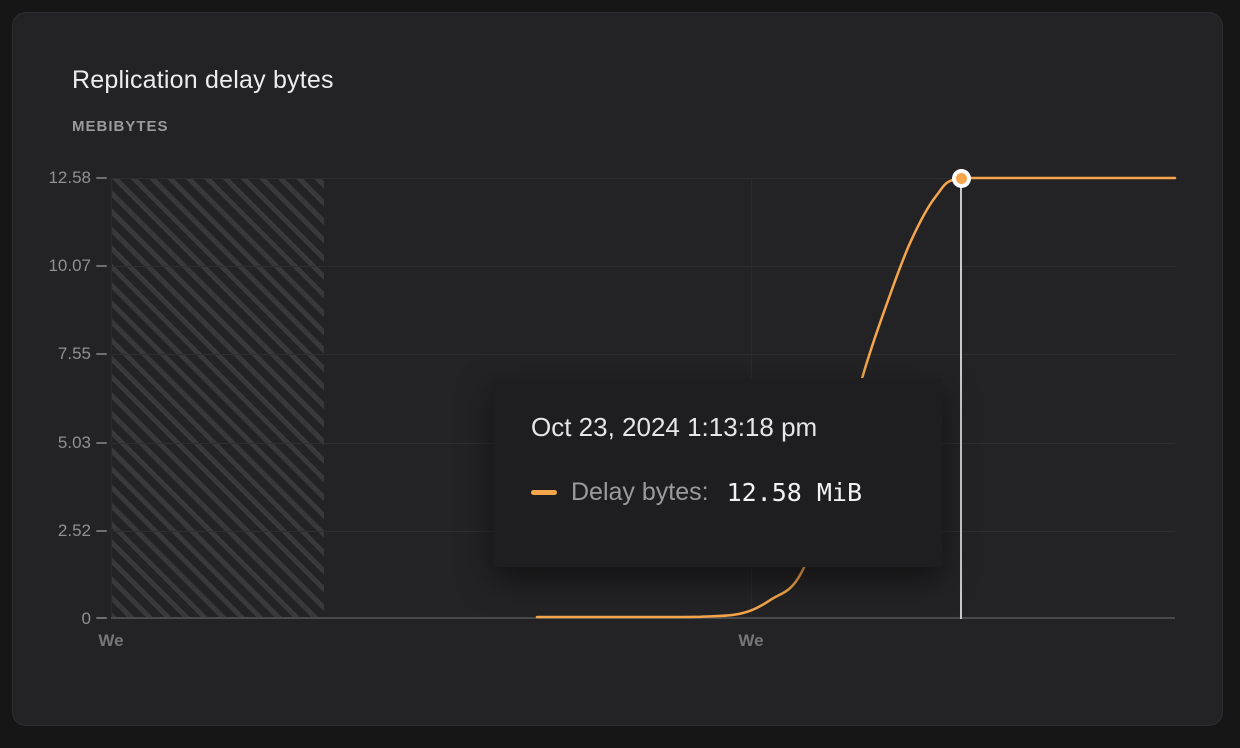 The image size is (1240, 748). What do you see at coordinates (217, 398) in the screenshot?
I see `no-data-hatch-region` at bounding box center [217, 398].